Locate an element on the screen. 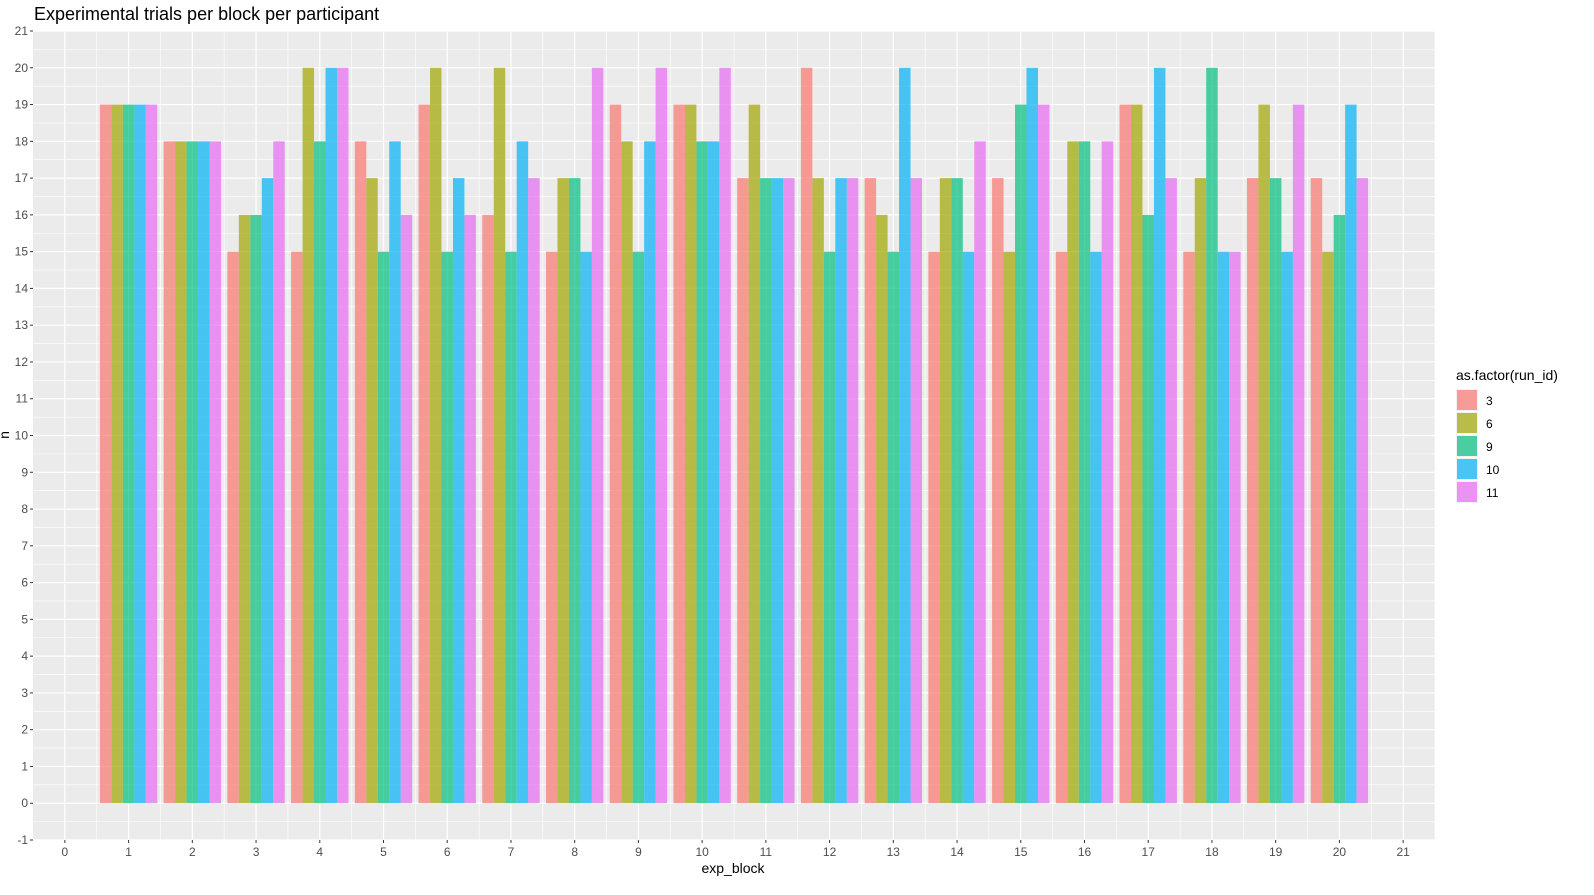 Image resolution: width=1594 pixels, height=895 pixels. y-tick-label: 17 is located at coordinates (22, 178).